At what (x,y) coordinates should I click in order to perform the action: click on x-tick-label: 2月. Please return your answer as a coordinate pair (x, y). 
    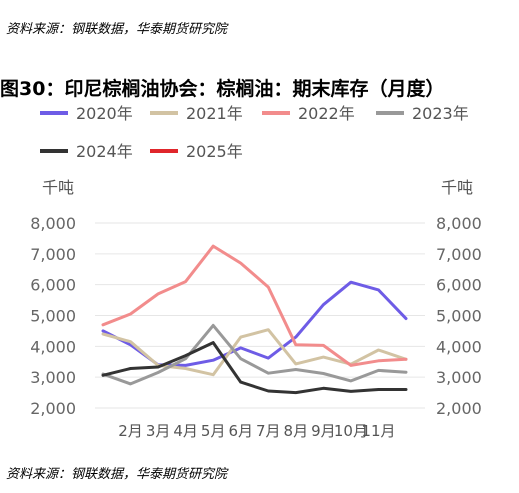
    Looking at the image, I should click on (130, 431).